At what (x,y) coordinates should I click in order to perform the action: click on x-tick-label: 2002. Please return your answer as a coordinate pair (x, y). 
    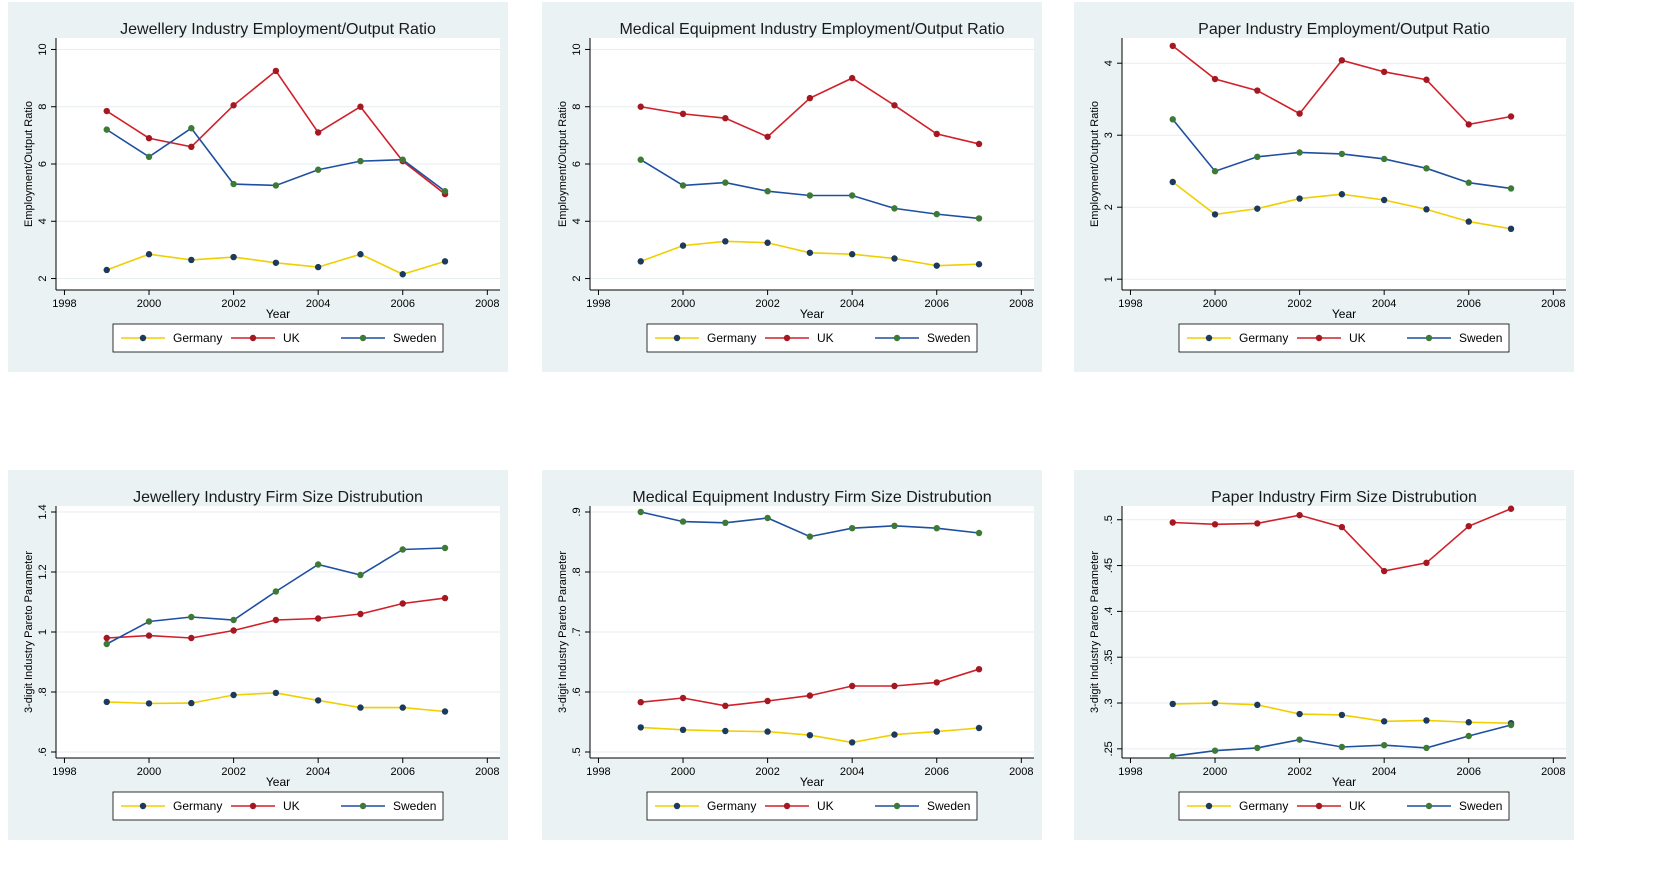
    Looking at the image, I should click on (767, 772).